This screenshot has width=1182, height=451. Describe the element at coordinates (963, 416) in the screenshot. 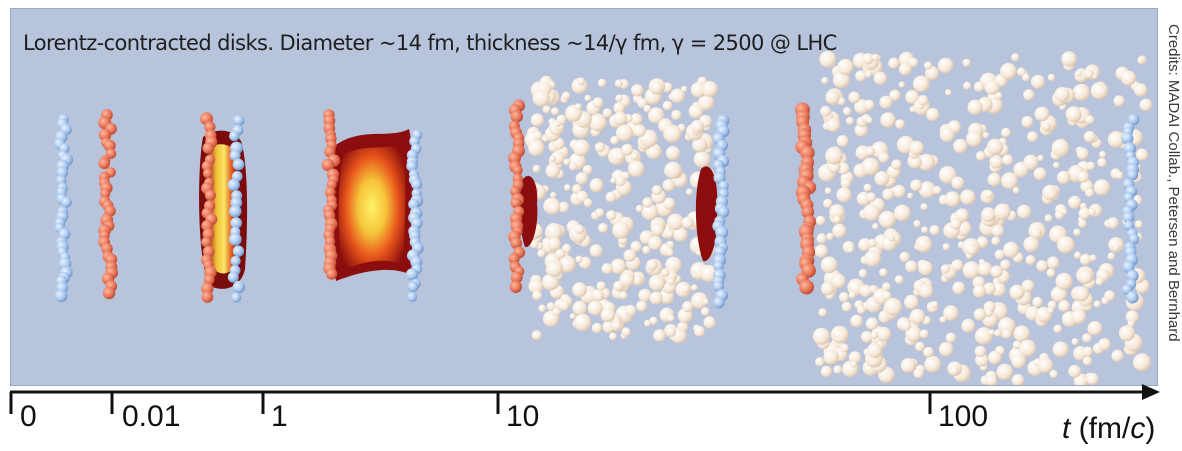

I see `tick-label-4: 100` at that location.